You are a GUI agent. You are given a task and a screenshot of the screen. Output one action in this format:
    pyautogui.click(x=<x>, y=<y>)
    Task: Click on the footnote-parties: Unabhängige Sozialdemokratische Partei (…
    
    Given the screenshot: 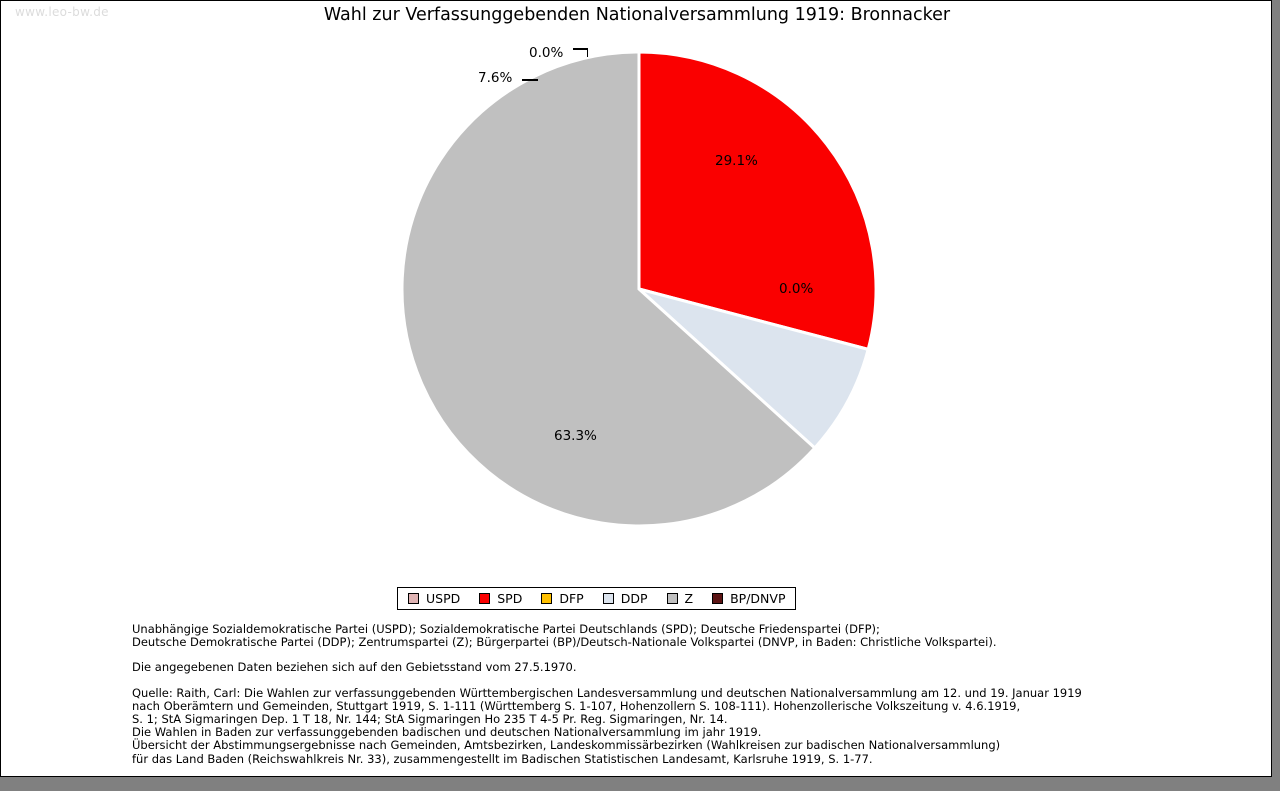 What is the action you would take?
    pyautogui.click(x=657, y=636)
    